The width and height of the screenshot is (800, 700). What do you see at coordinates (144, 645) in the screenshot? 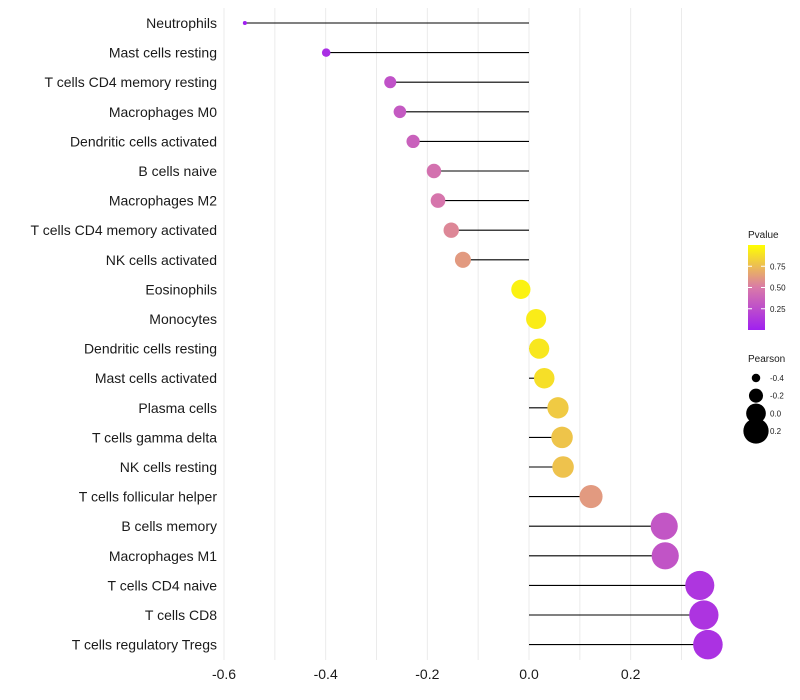
I see `y-tick-label: T cells regulatory Tregs` at bounding box center [144, 645].